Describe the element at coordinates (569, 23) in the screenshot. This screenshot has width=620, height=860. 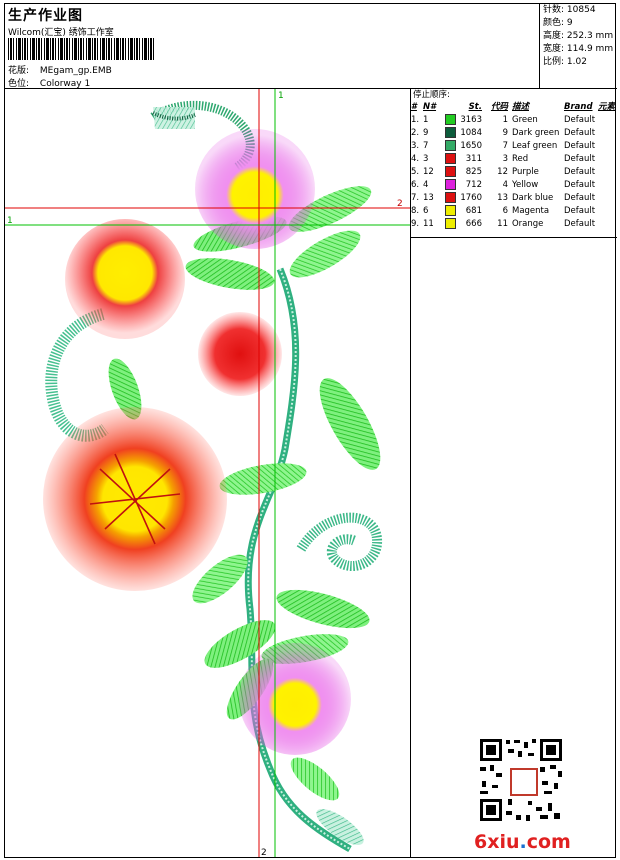
I see `stat-value: 9` at that location.